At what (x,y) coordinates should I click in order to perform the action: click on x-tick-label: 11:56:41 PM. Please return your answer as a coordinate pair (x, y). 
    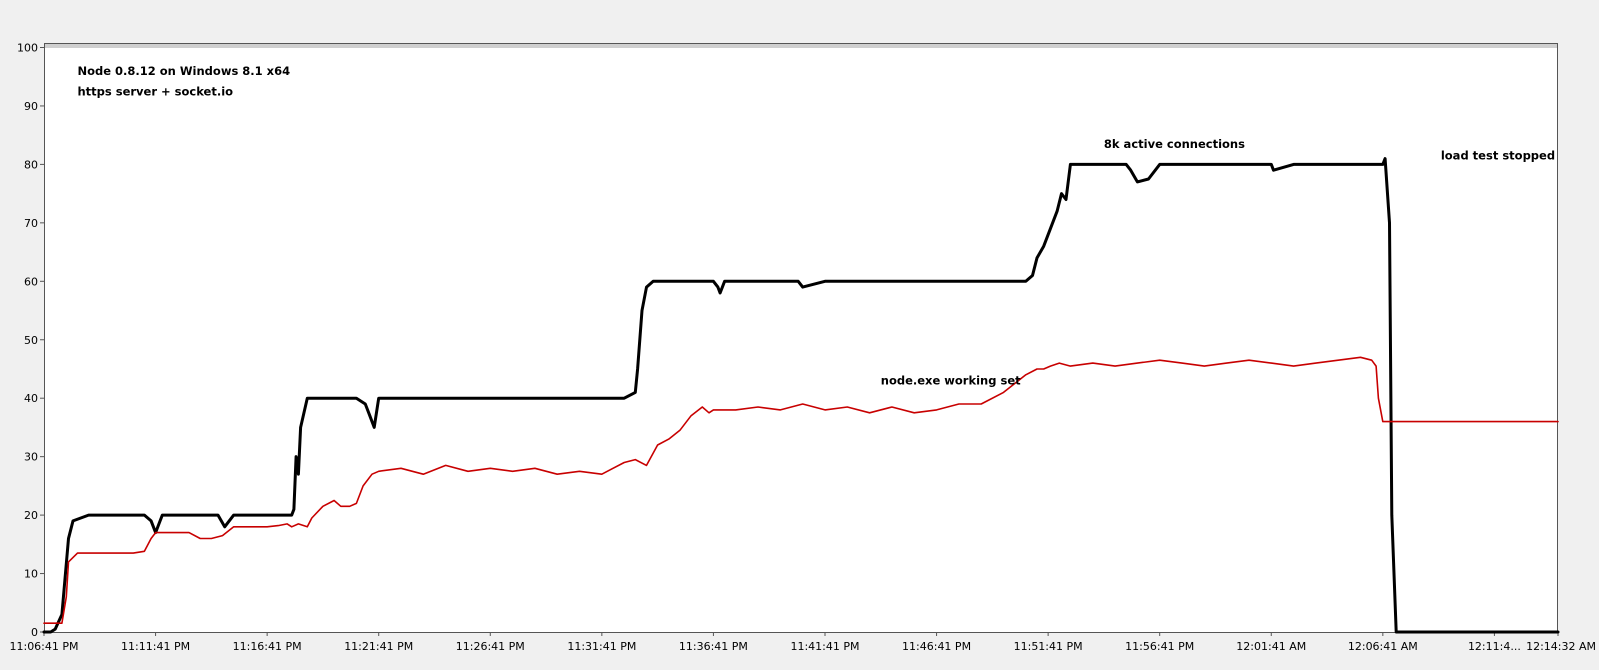
    Looking at the image, I should click on (1159, 646).